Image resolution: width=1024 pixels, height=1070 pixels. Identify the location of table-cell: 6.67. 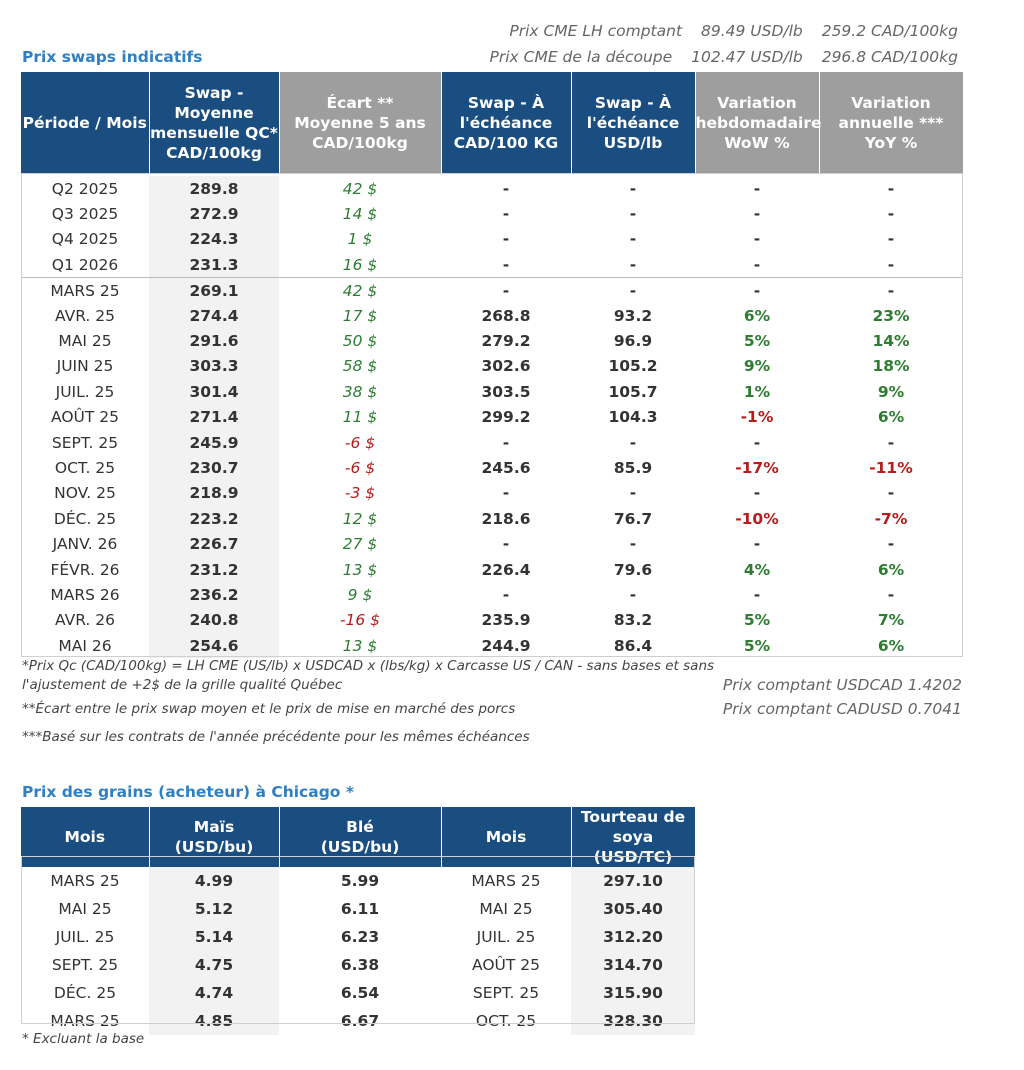
(360, 1021).